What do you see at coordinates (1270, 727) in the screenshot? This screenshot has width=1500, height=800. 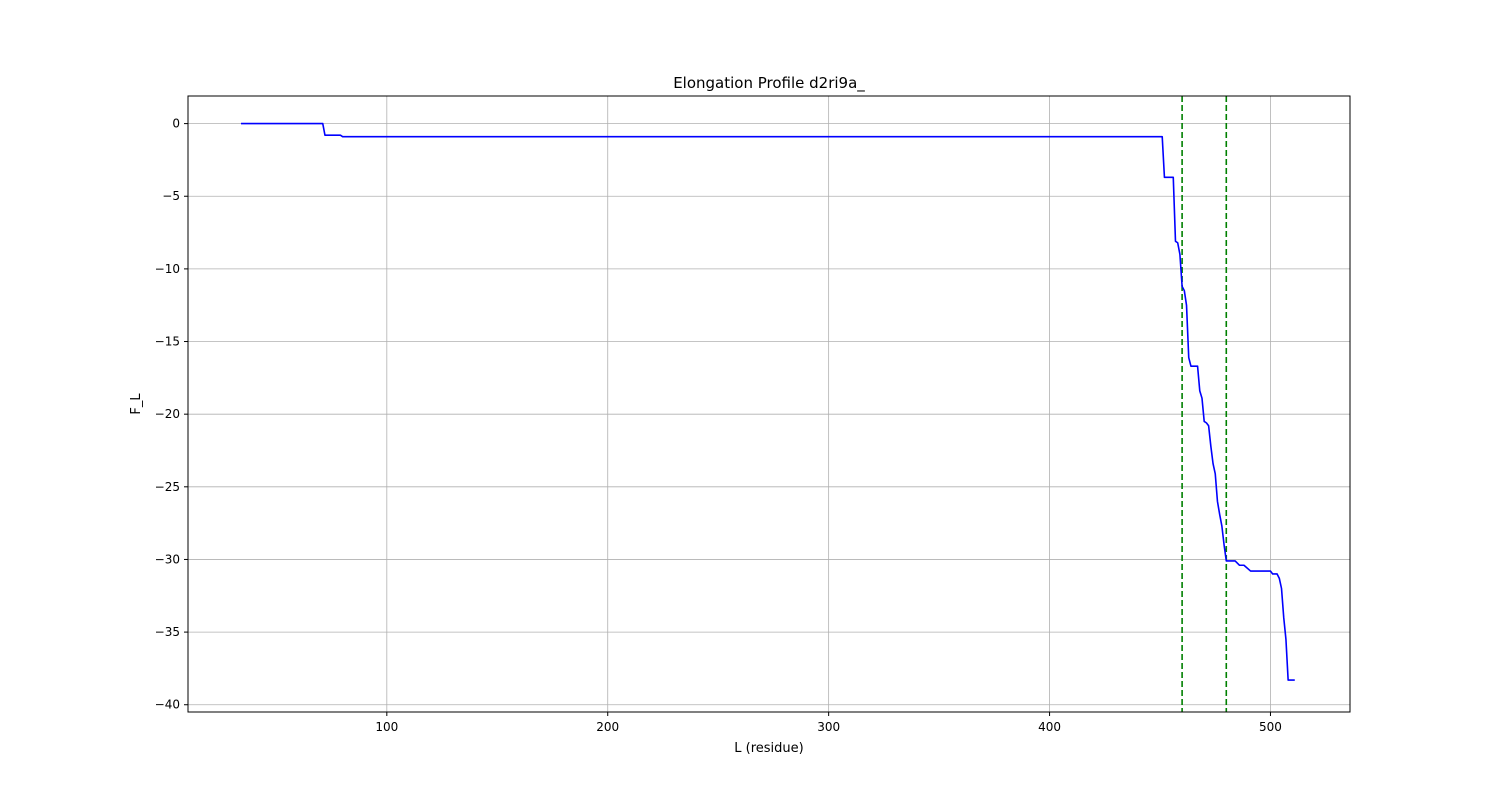 I see `x-tick-label: 500` at bounding box center [1270, 727].